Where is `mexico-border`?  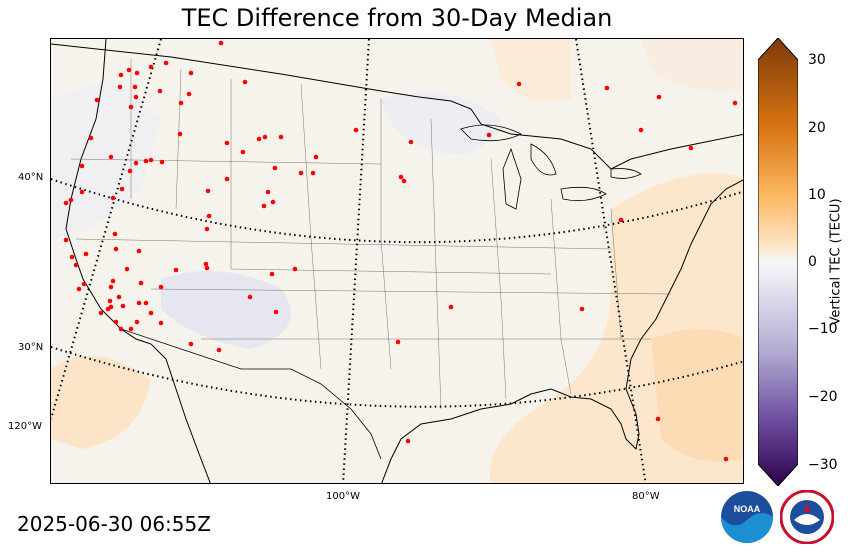 mexico-border is located at coordinates (251, 394).